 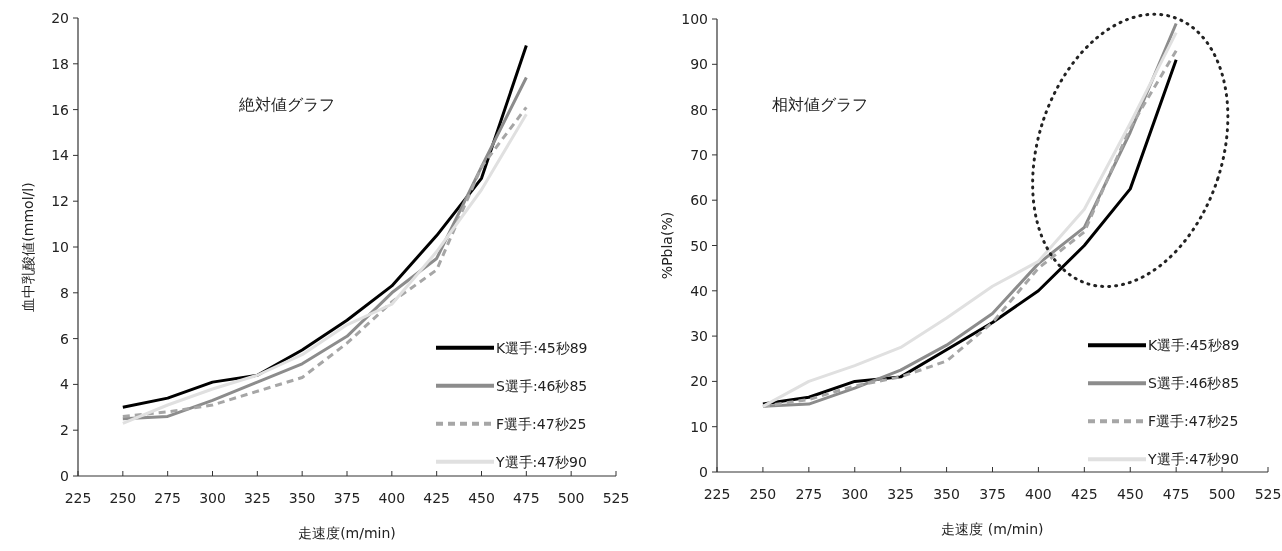 I want to click on y-tick-label: 80, so click(x=699, y=109).